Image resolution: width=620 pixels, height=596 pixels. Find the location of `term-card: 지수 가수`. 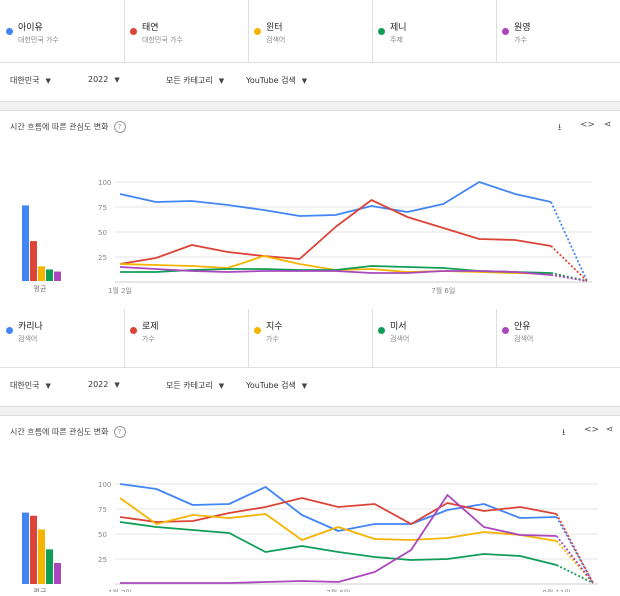

term-card: 지수 가수 is located at coordinates (310, 338).